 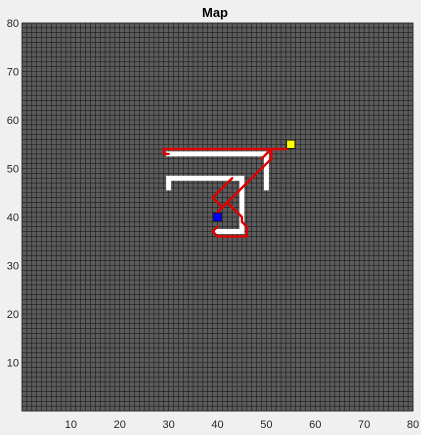 I want to click on y-tick-label: 50, so click(x=13, y=170).